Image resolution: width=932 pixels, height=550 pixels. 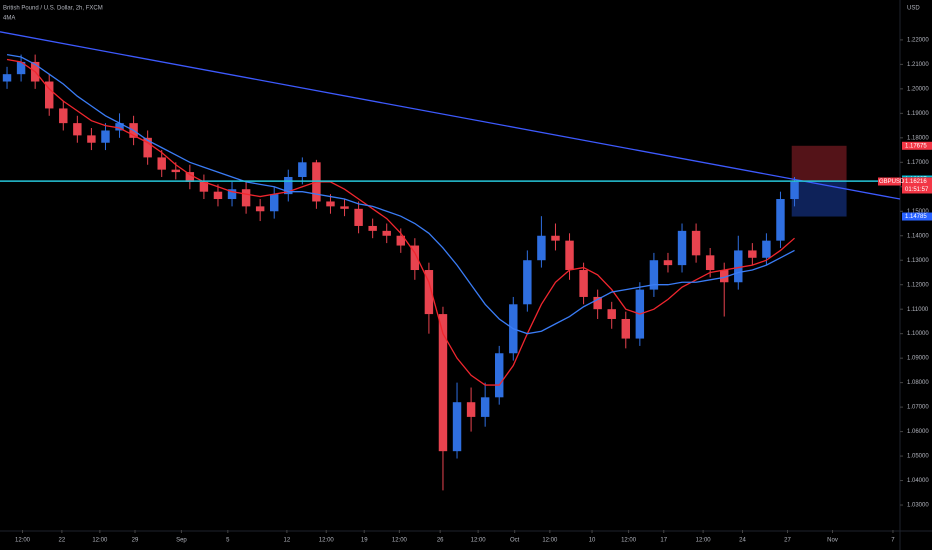 I want to click on stop-zone, so click(x=819, y=163).